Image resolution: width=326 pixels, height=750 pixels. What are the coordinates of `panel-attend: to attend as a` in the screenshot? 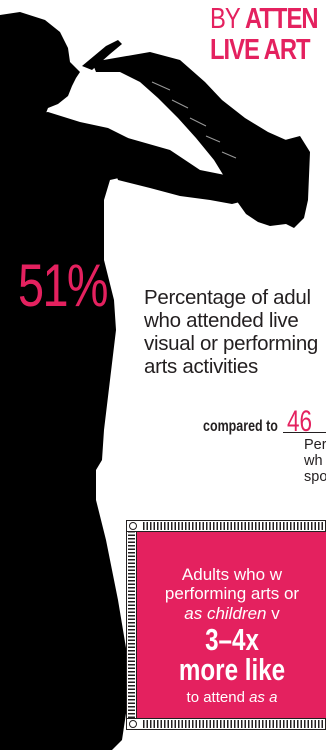 It's located at (231, 697).